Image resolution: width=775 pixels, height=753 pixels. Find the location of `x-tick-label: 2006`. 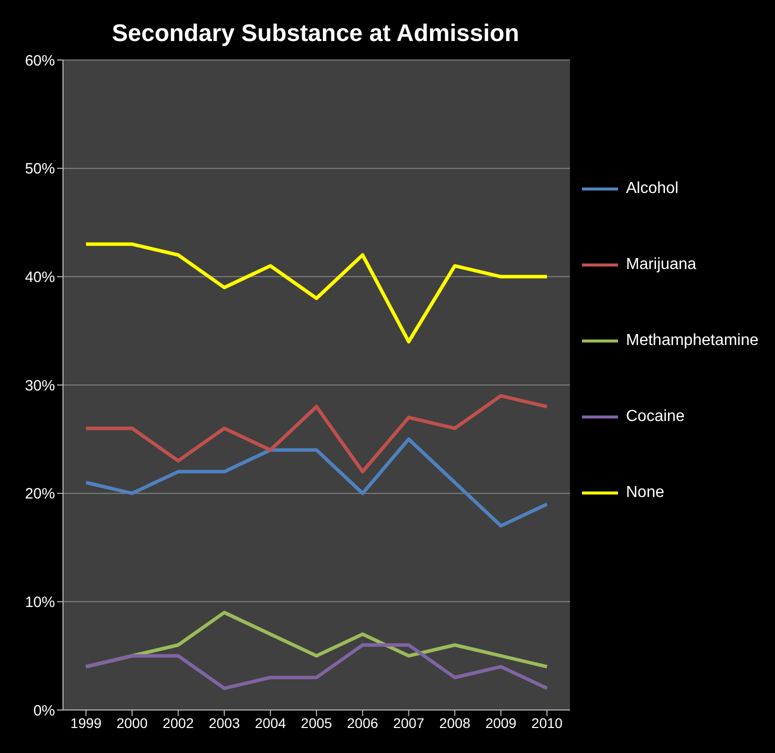

x-tick-label: 2006 is located at coordinates (362, 722).